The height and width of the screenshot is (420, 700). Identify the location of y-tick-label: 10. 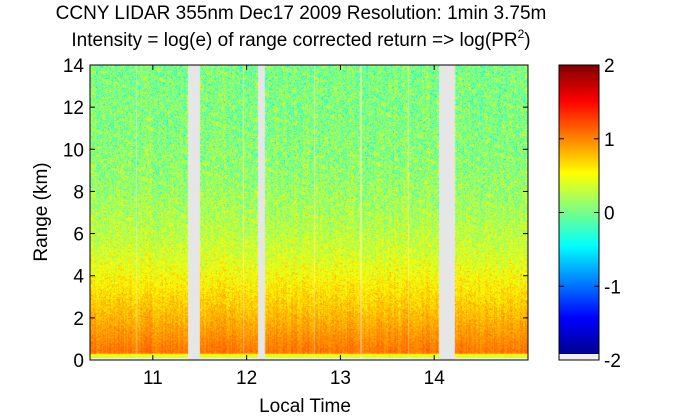
(73, 150).